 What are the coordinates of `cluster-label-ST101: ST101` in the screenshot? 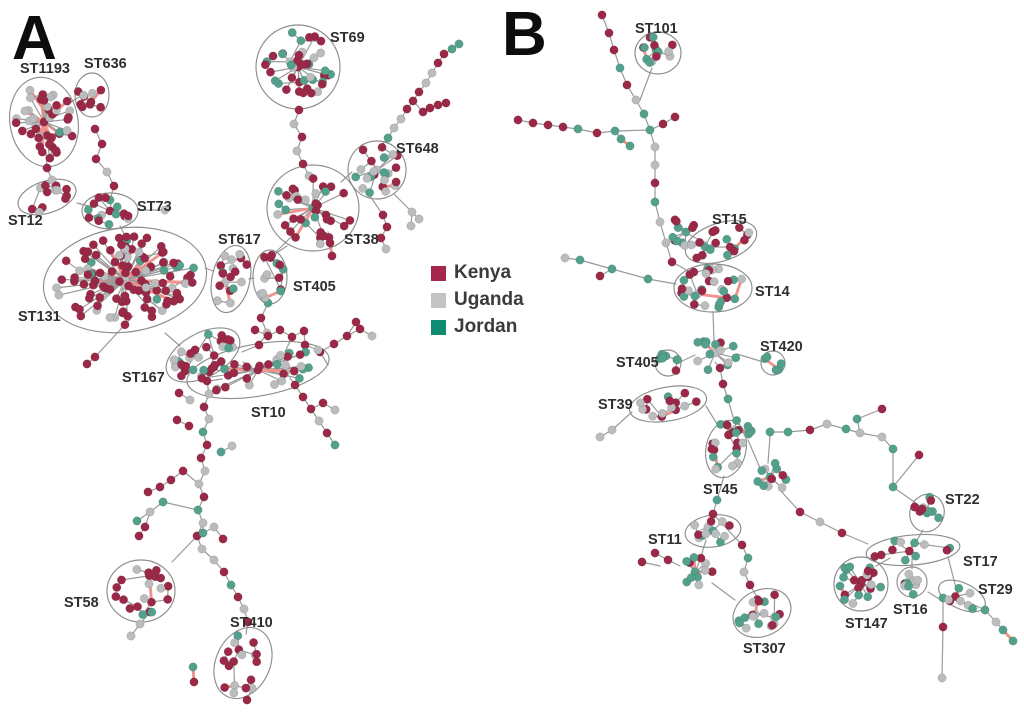 It's located at (656, 29).